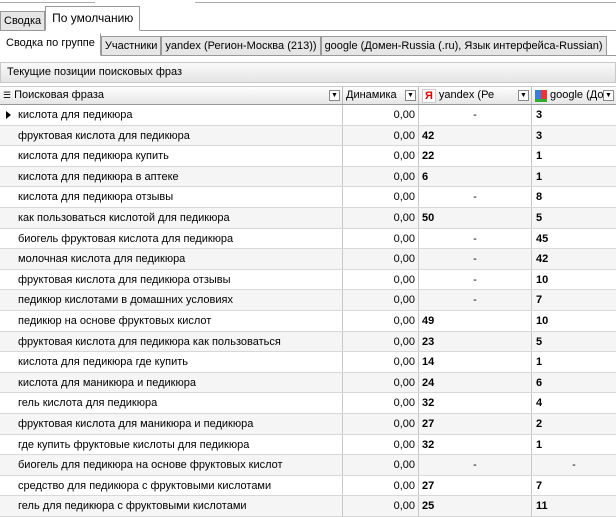 Image resolution: width=616 pixels, height=517 pixels. Describe the element at coordinates (542, 320) in the screenshot. I see `cell-google: 10` at that location.